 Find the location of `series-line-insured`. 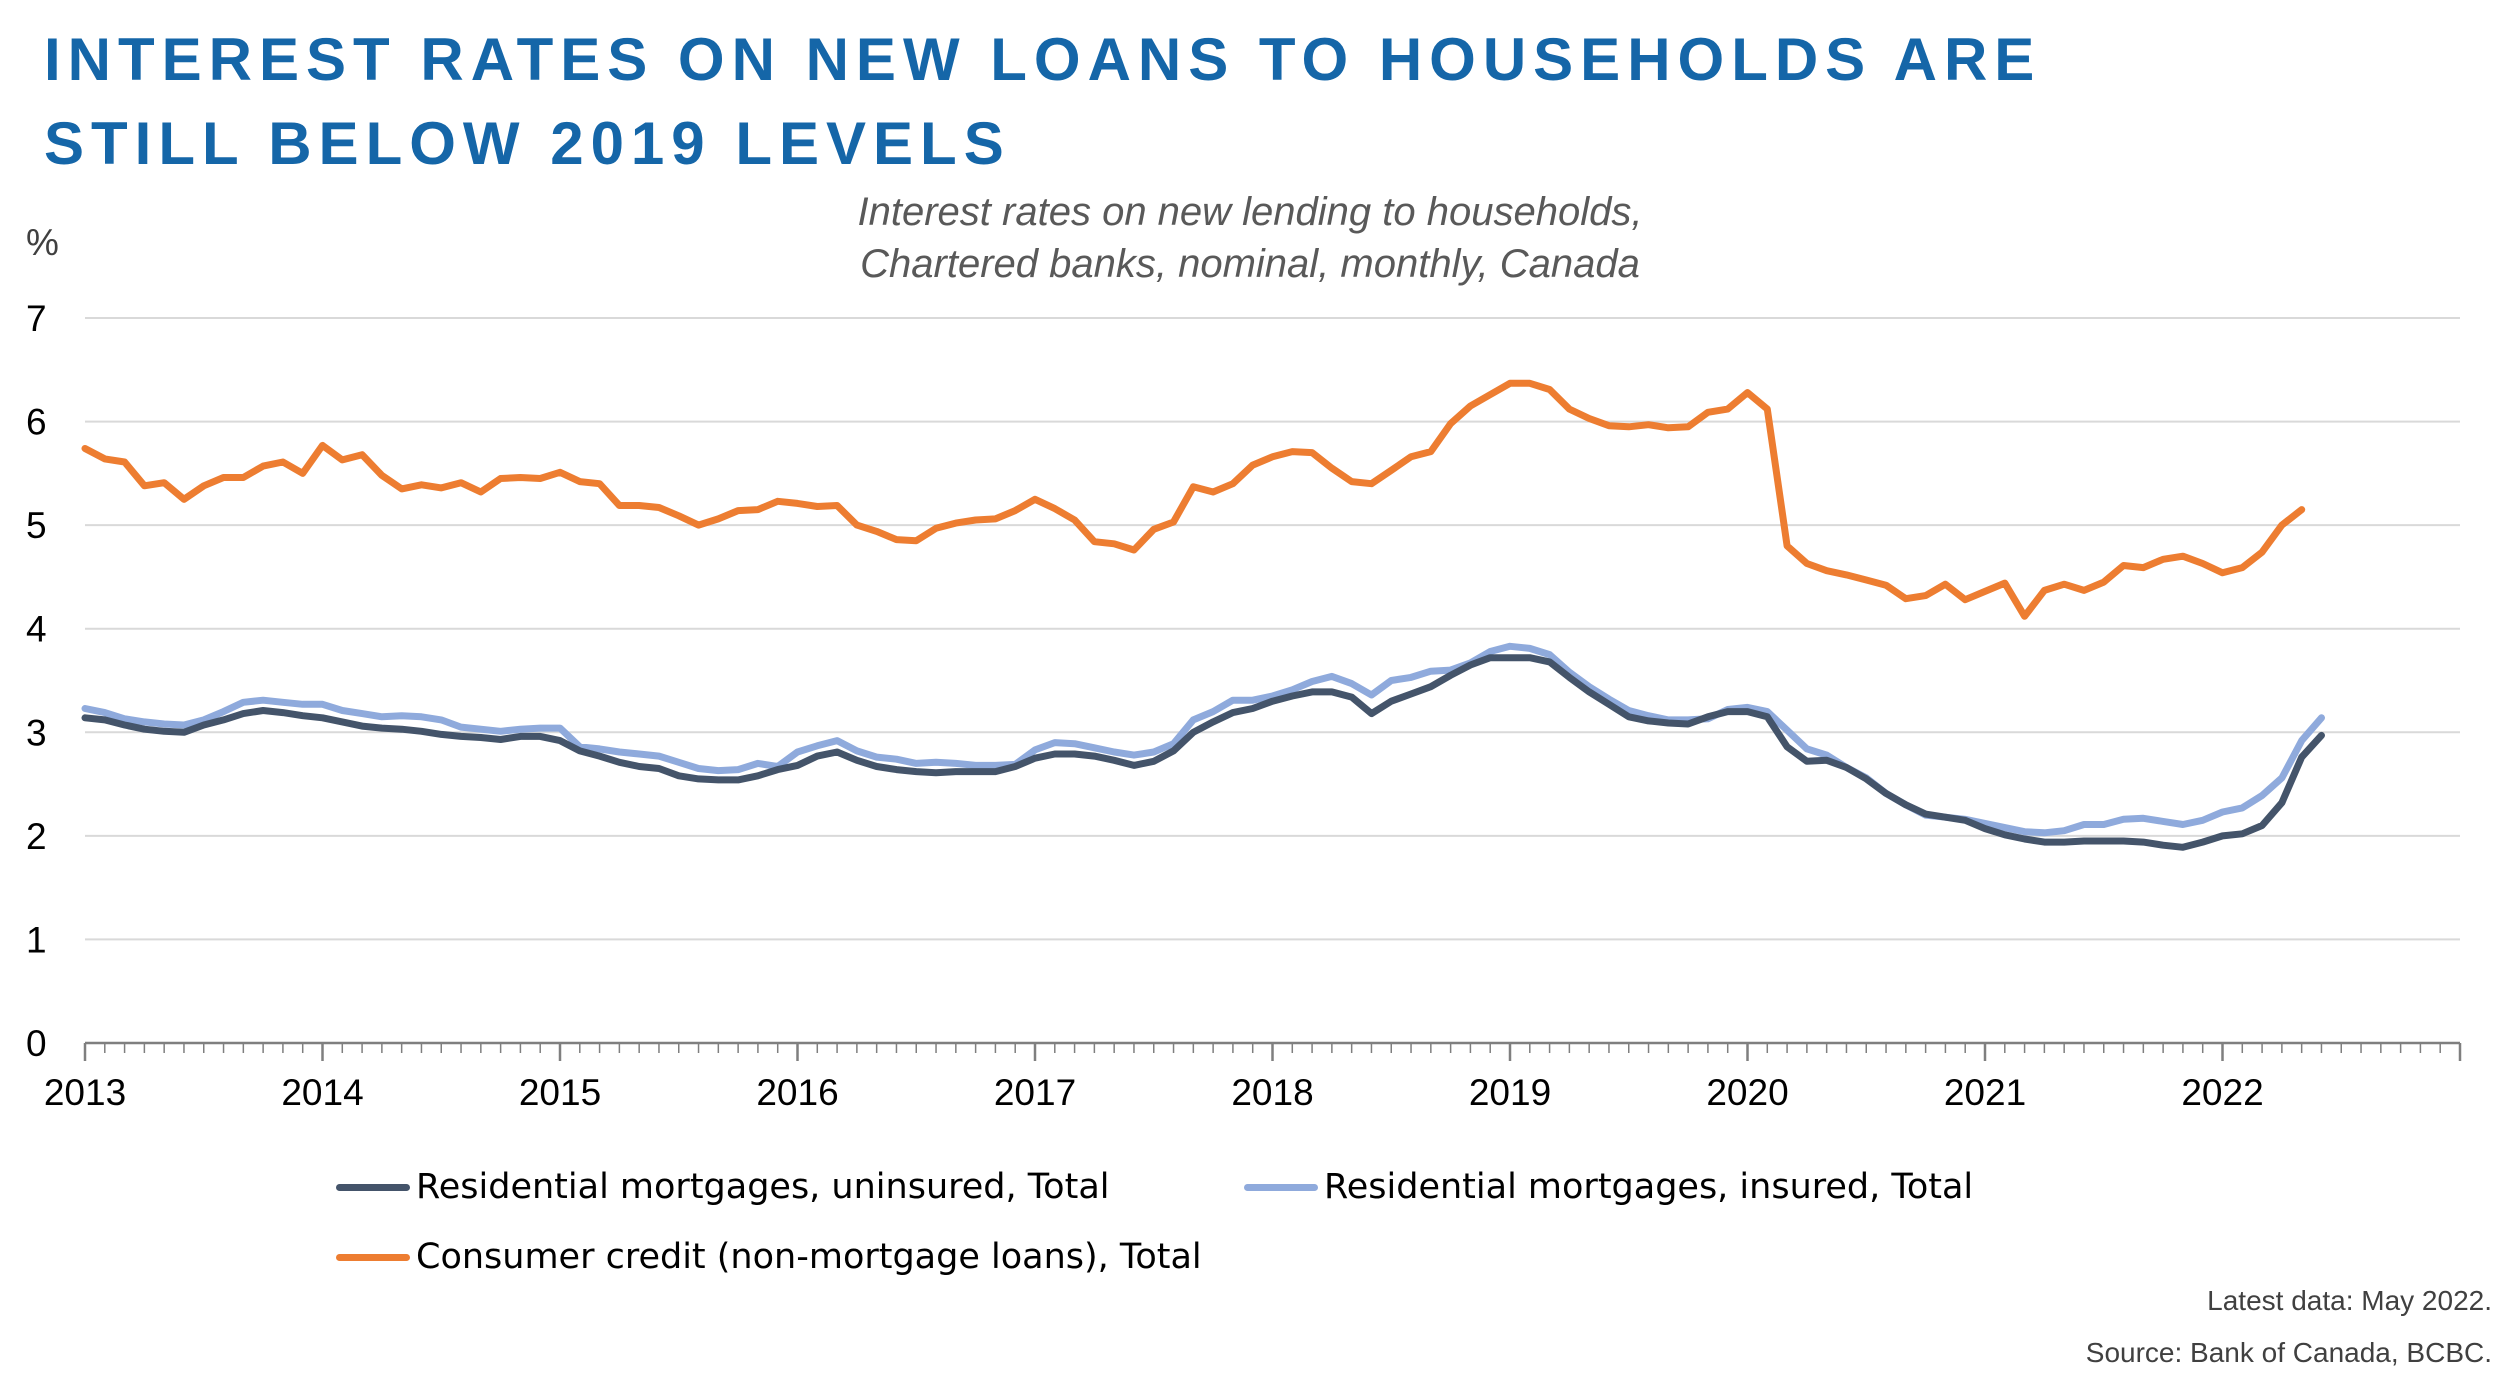

series-line-insured is located at coordinates (1203, 739).